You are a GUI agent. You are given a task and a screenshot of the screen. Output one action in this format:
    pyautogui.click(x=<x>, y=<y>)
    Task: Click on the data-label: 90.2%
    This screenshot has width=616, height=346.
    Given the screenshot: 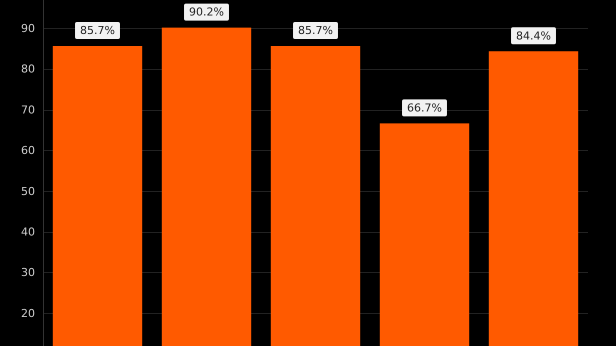 What is the action you would take?
    pyautogui.click(x=206, y=12)
    